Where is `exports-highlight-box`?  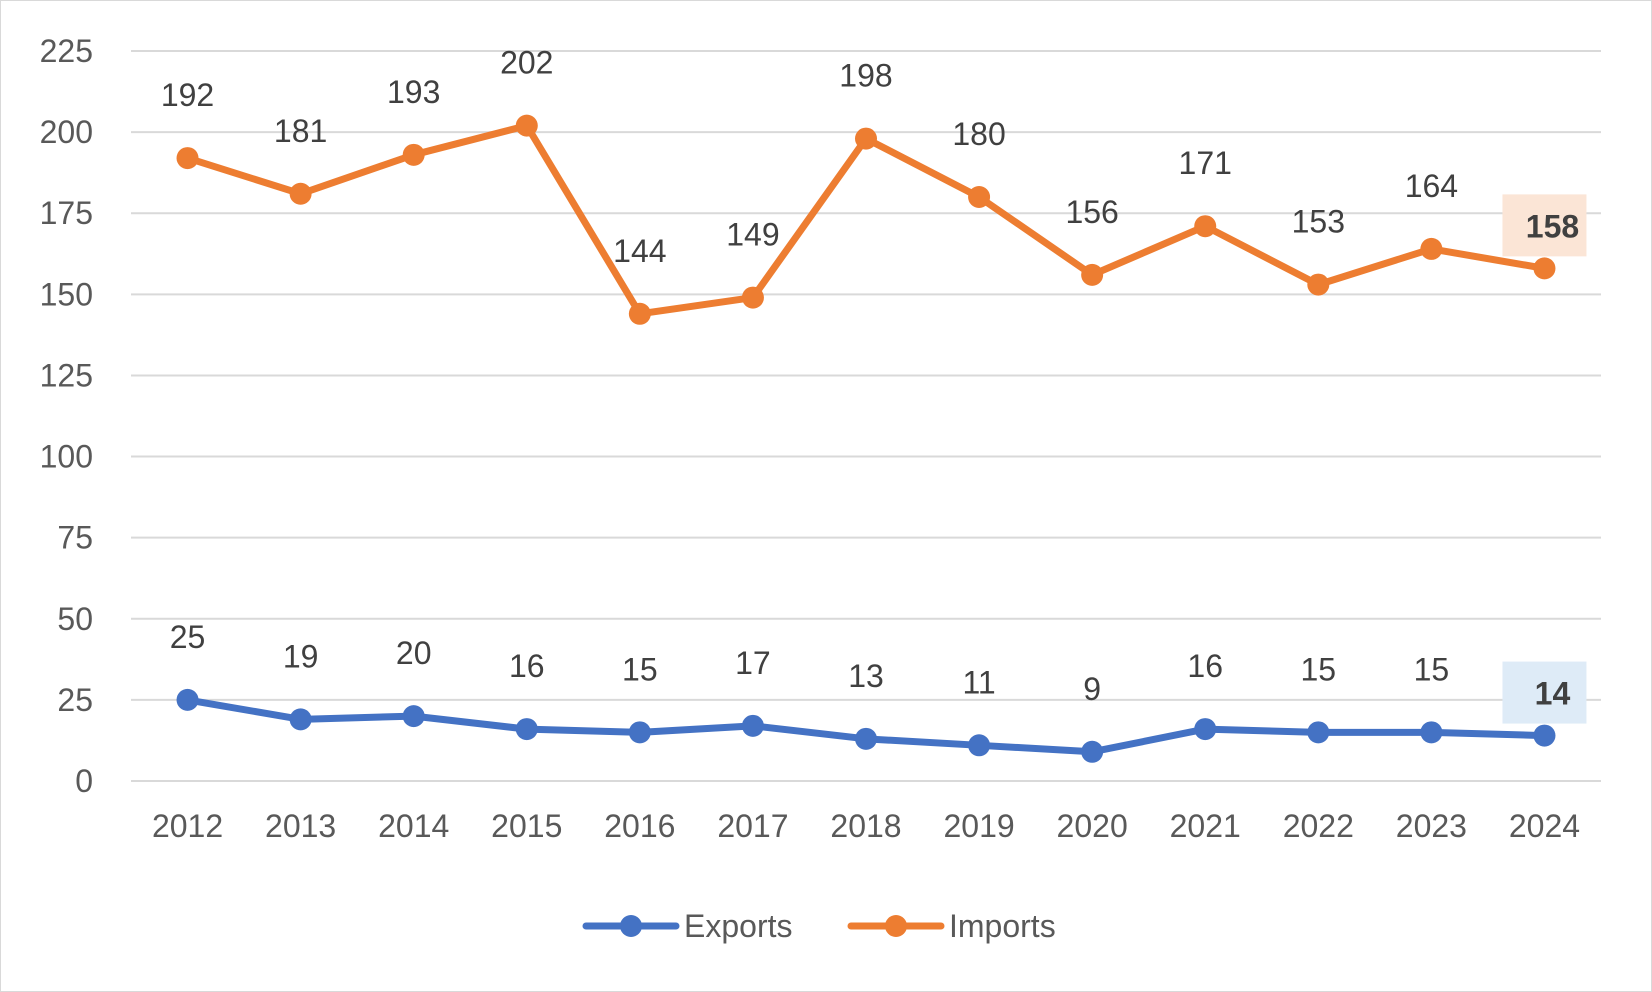
exports-highlight-box is located at coordinates (1544, 692).